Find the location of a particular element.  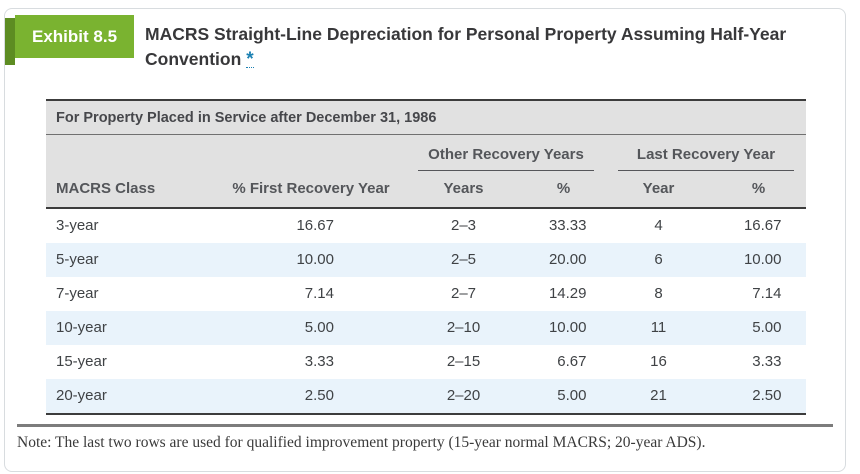

exhibit-number-label: Exhibit 8.5 is located at coordinates (75, 36).